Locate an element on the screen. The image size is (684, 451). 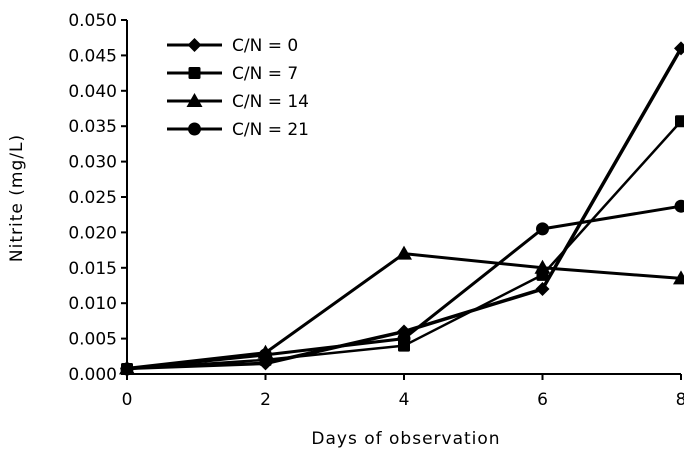
y-tick-label: 0.005 is located at coordinates (92, 340).